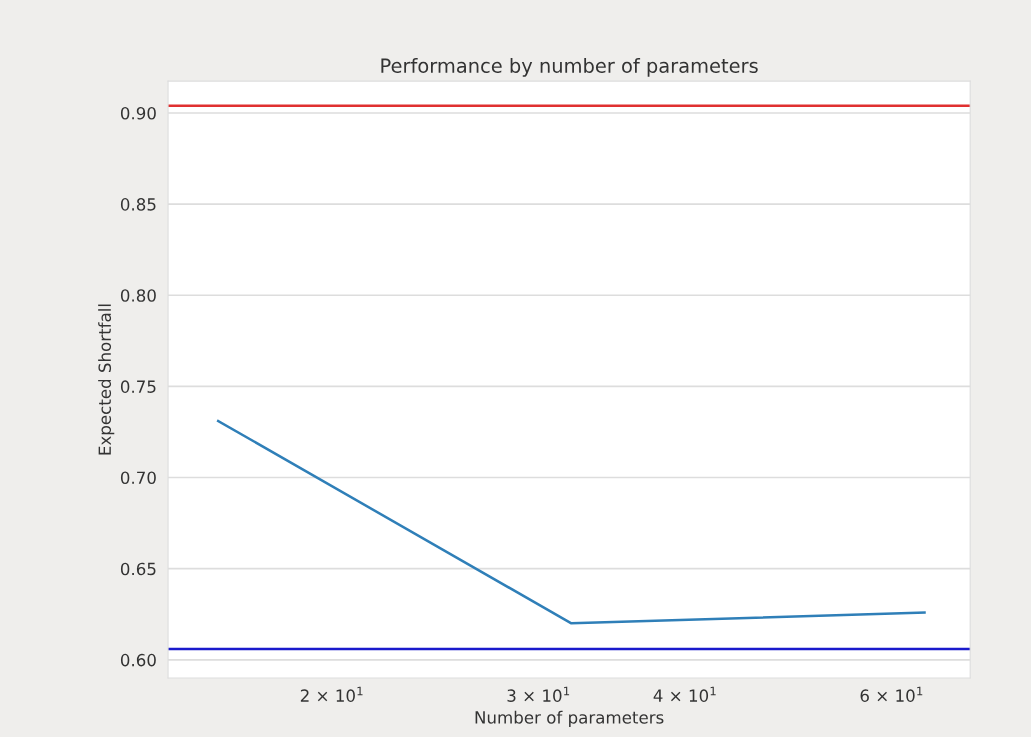 This screenshot has width=1031, height=737. What do you see at coordinates (569, 67) in the screenshot?
I see `chart-title: Performance by number of parameters` at bounding box center [569, 67].